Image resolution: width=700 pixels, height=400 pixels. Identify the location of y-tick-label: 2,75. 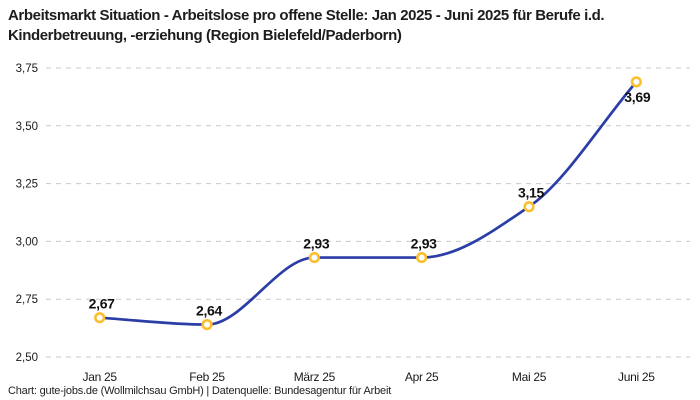
(27, 300).